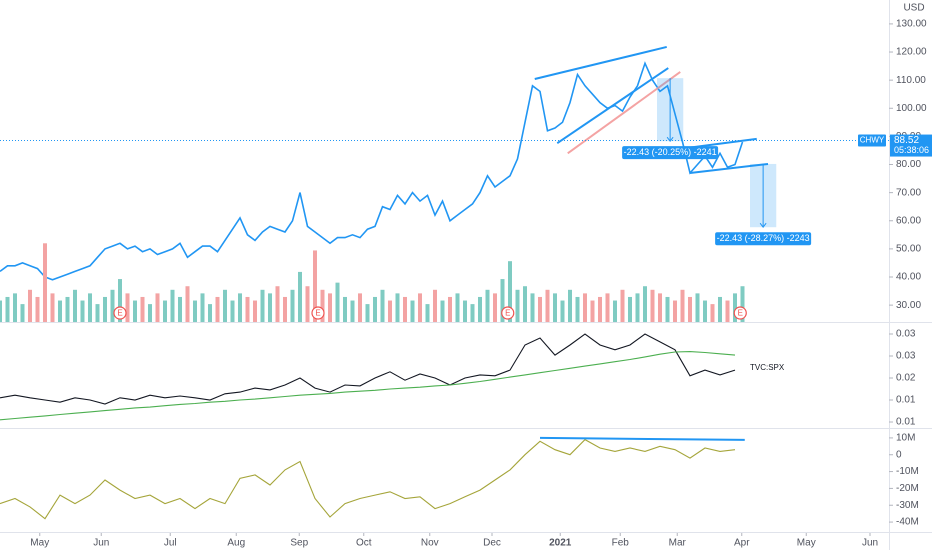 This screenshot has height=550, width=932. What do you see at coordinates (368, 369) in the screenshot?
I see `series-line` at bounding box center [368, 369].